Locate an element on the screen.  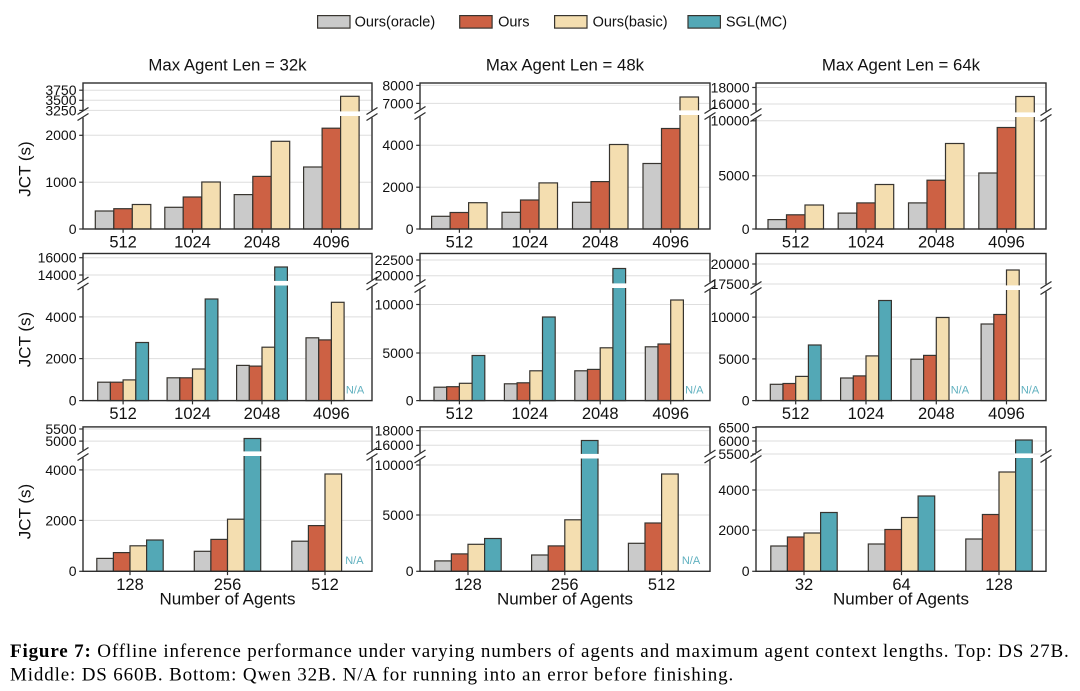
svg-text: Ours is located at coordinates (513, 23).